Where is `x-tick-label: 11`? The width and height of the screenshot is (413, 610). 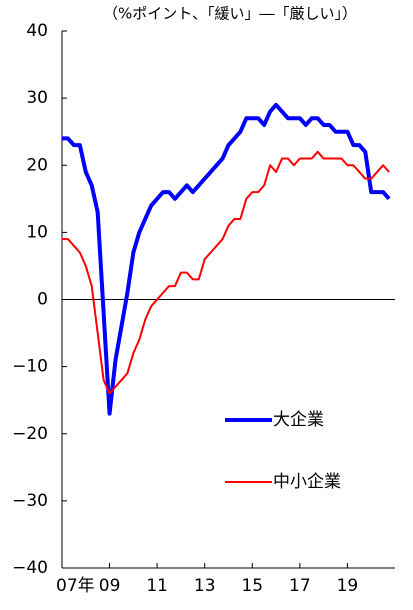 x-tick-label: 11 is located at coordinates (157, 586).